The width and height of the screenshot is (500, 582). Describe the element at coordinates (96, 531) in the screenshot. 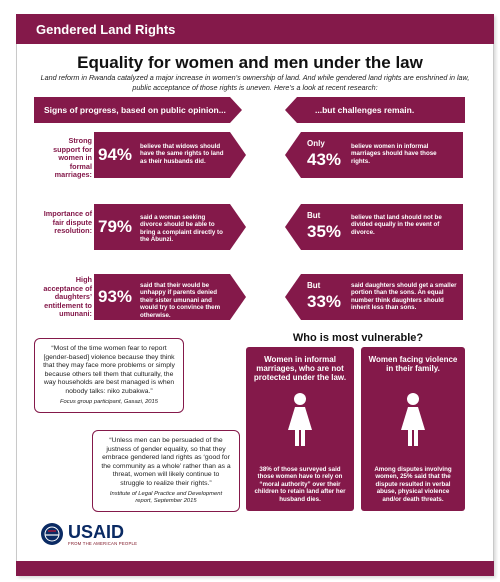

I see `usaid-wordmark: USAID` at that location.